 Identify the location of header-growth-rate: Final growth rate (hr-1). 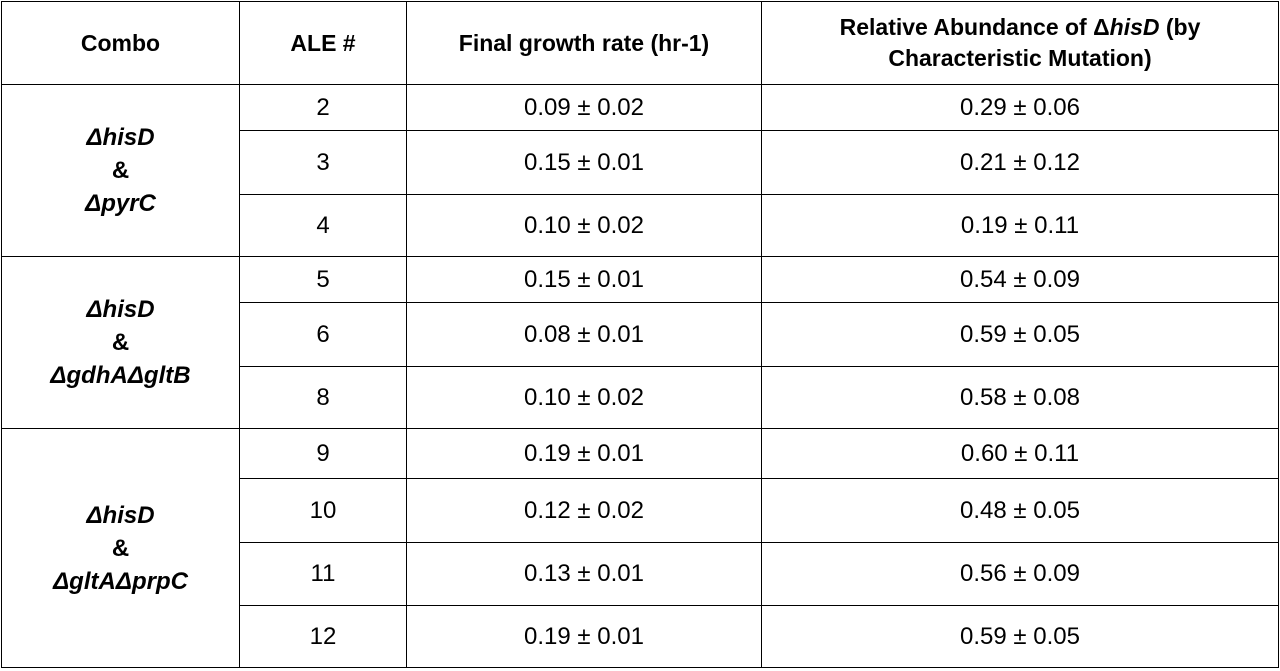
(584, 43).